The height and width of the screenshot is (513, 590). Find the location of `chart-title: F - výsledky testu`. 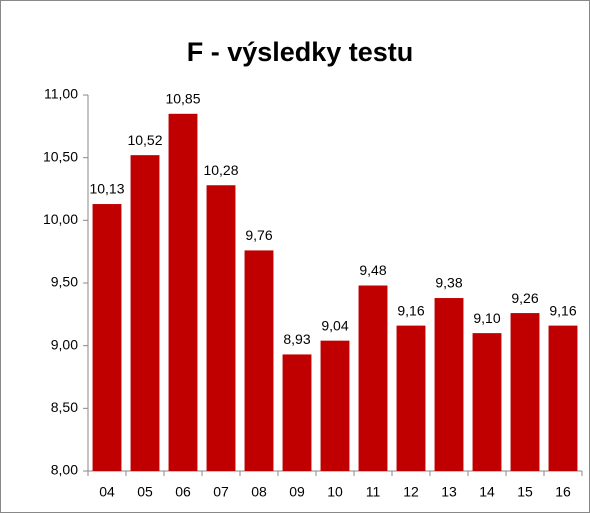

chart-title: F - výsledky testu is located at coordinates (300, 52).